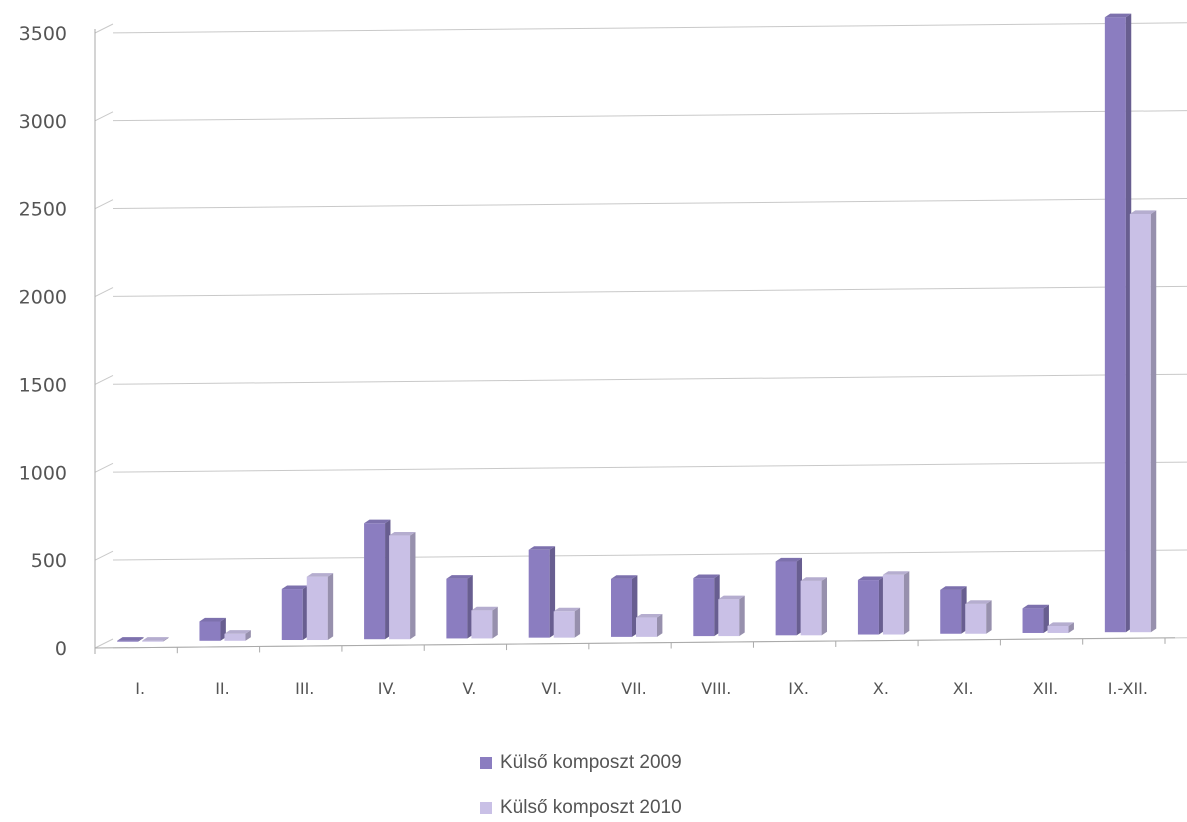  Describe the element at coordinates (43, 385) in the screenshot. I see `y-tick-label: 1500` at that location.